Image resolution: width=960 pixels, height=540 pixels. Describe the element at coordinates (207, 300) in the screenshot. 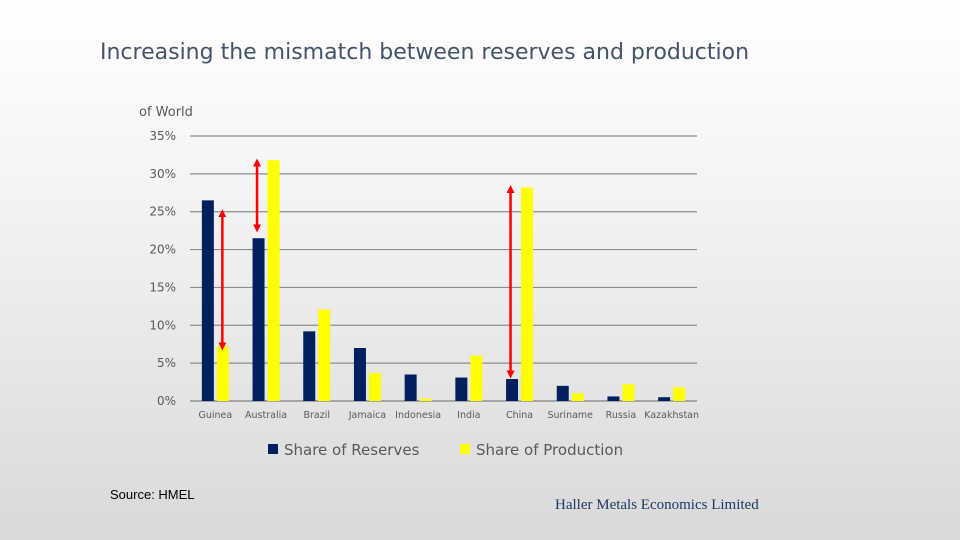

I see `reserves-bar-guinea` at that location.